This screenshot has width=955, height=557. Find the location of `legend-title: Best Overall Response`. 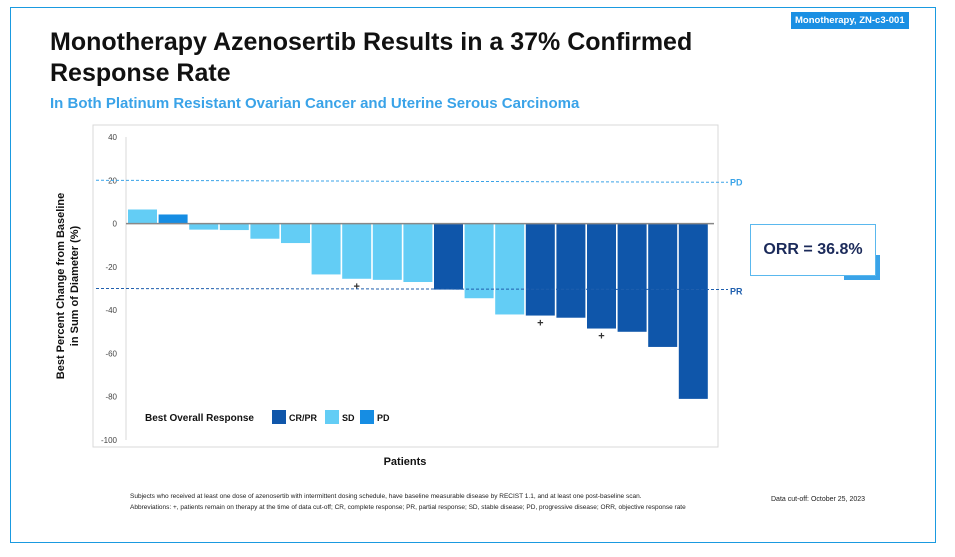

legend-title: Best Overall Response is located at coordinates (199, 418).